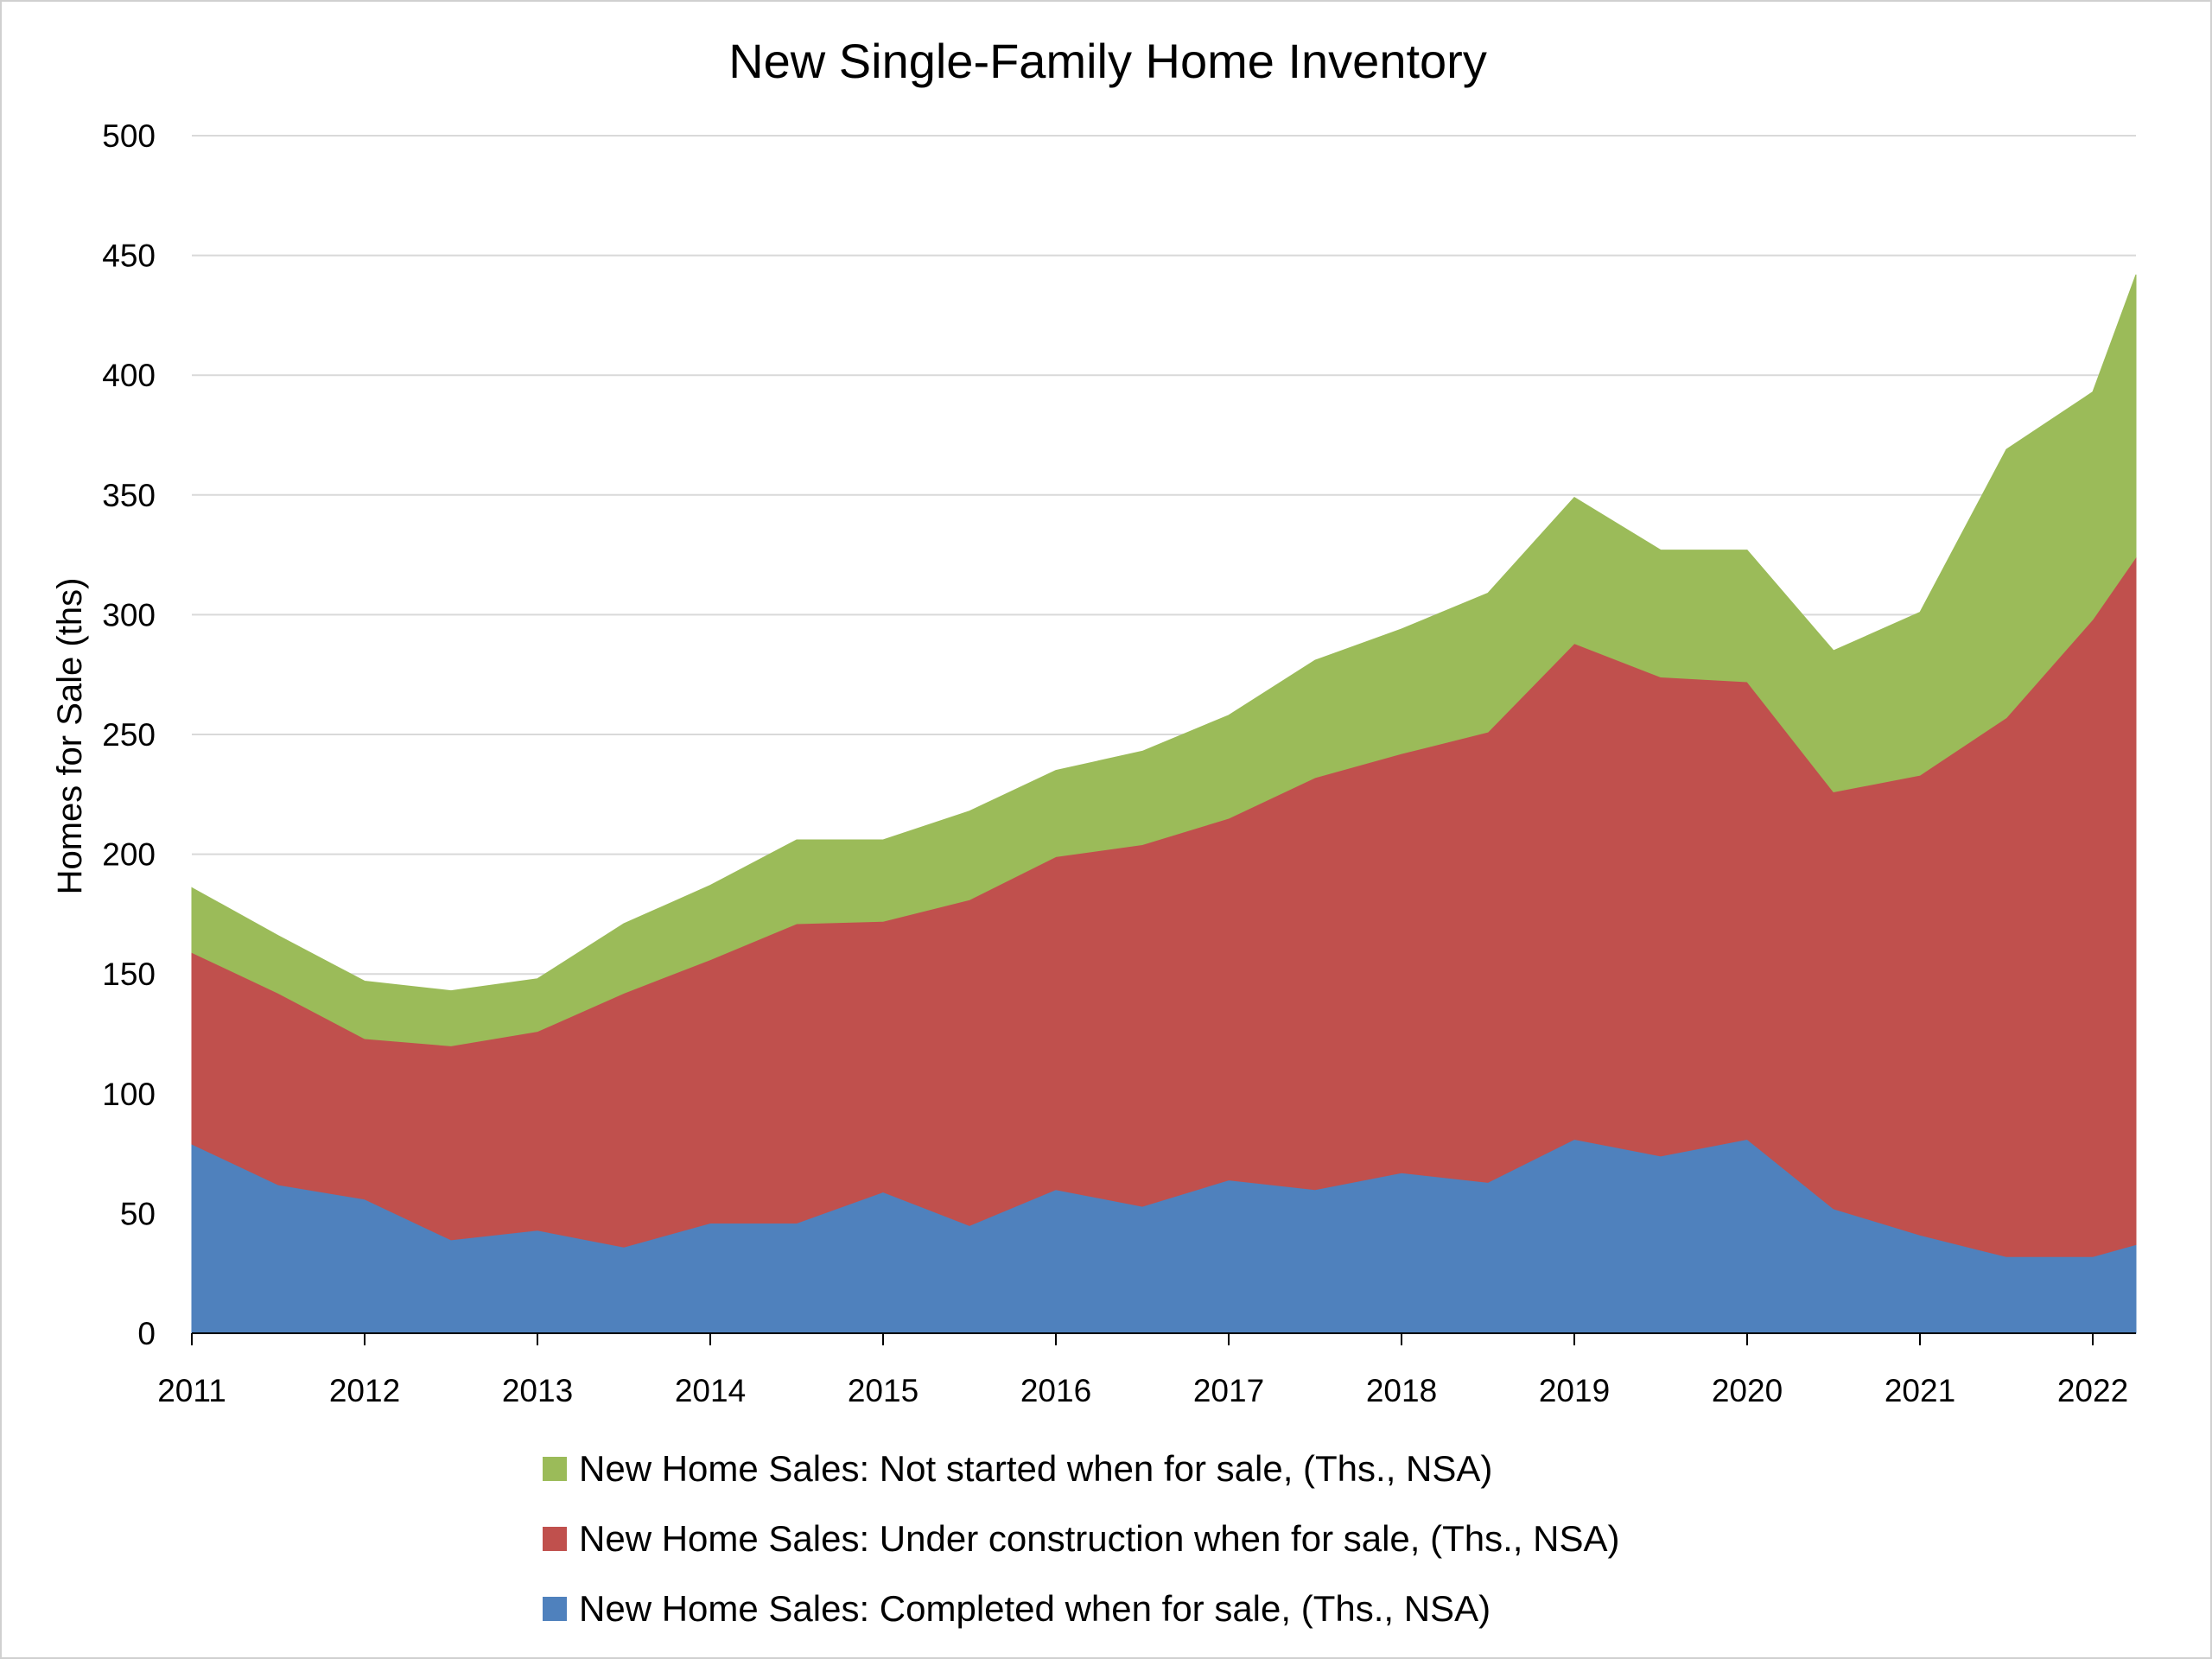  Describe the element at coordinates (1747, 1390) in the screenshot. I see `x-tick-label: 2020` at that location.